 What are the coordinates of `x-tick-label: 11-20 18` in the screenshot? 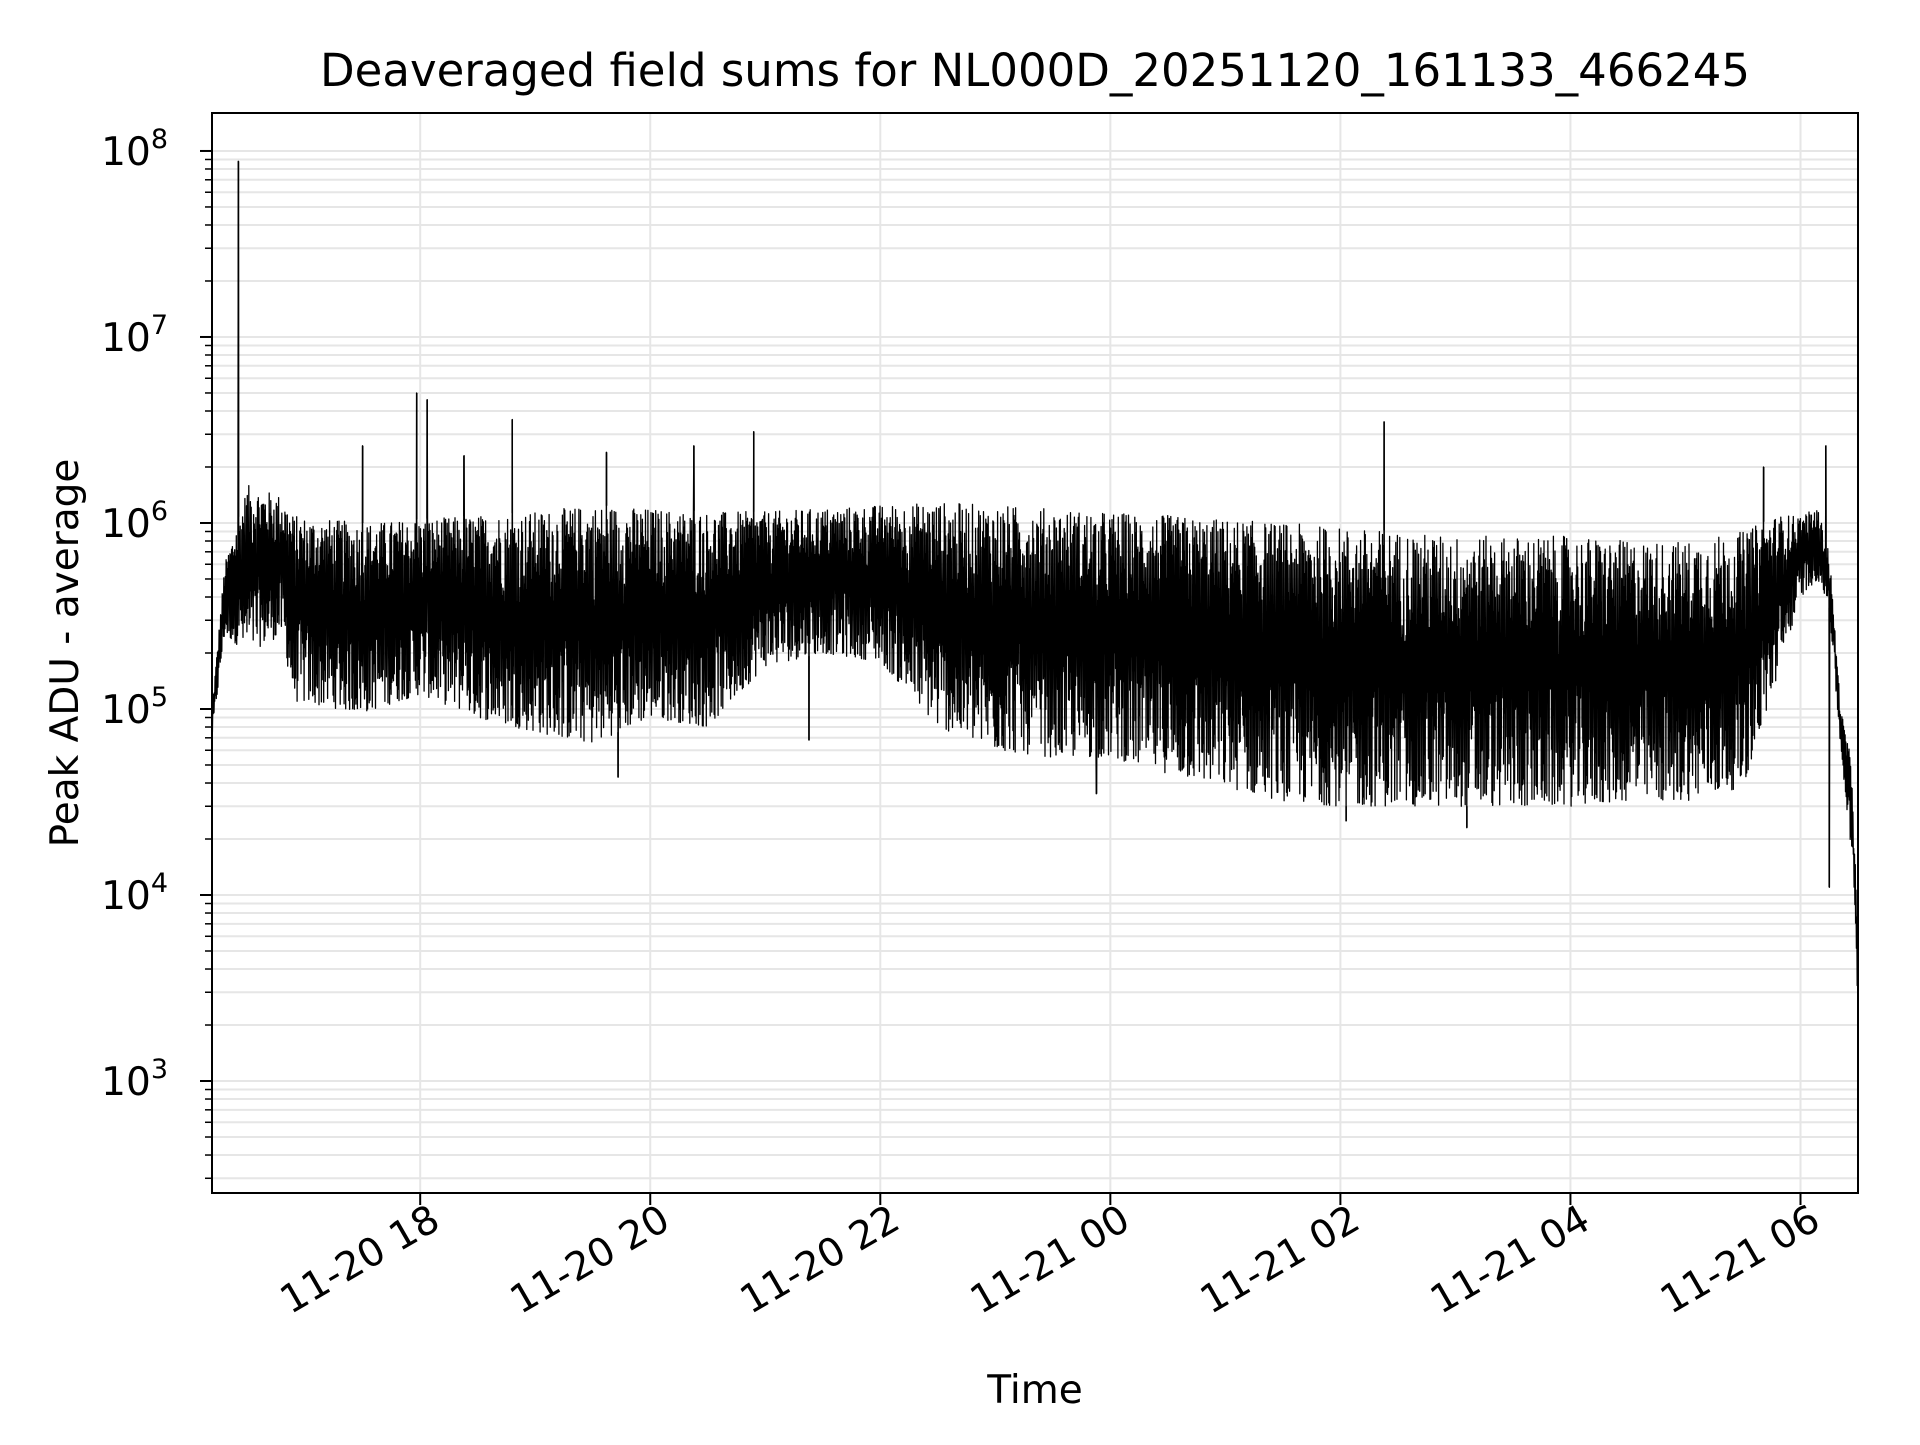 It's located at (360, 1260).